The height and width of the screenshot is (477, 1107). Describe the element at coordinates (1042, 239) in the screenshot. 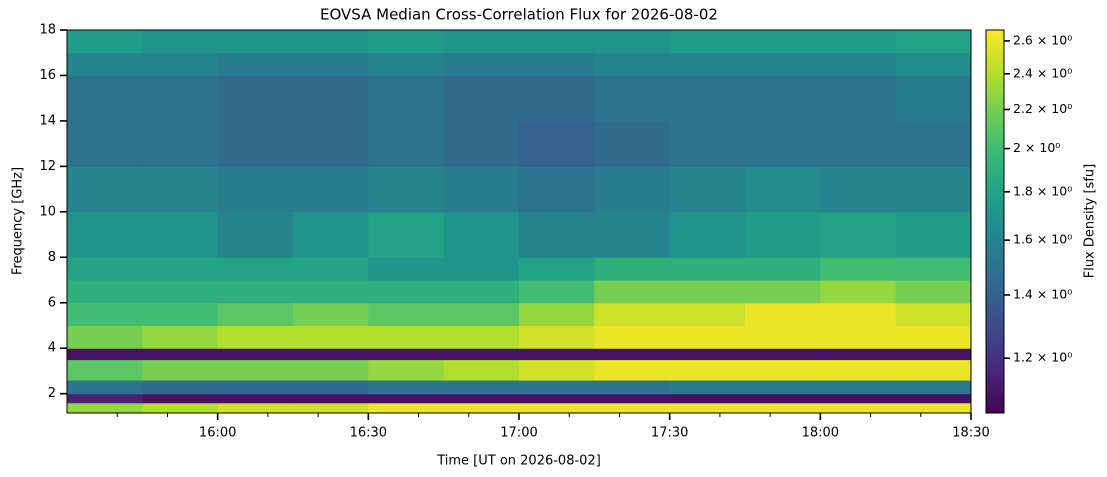

I see `colorbar-tick-label: 1.6 × 10⁰` at that location.